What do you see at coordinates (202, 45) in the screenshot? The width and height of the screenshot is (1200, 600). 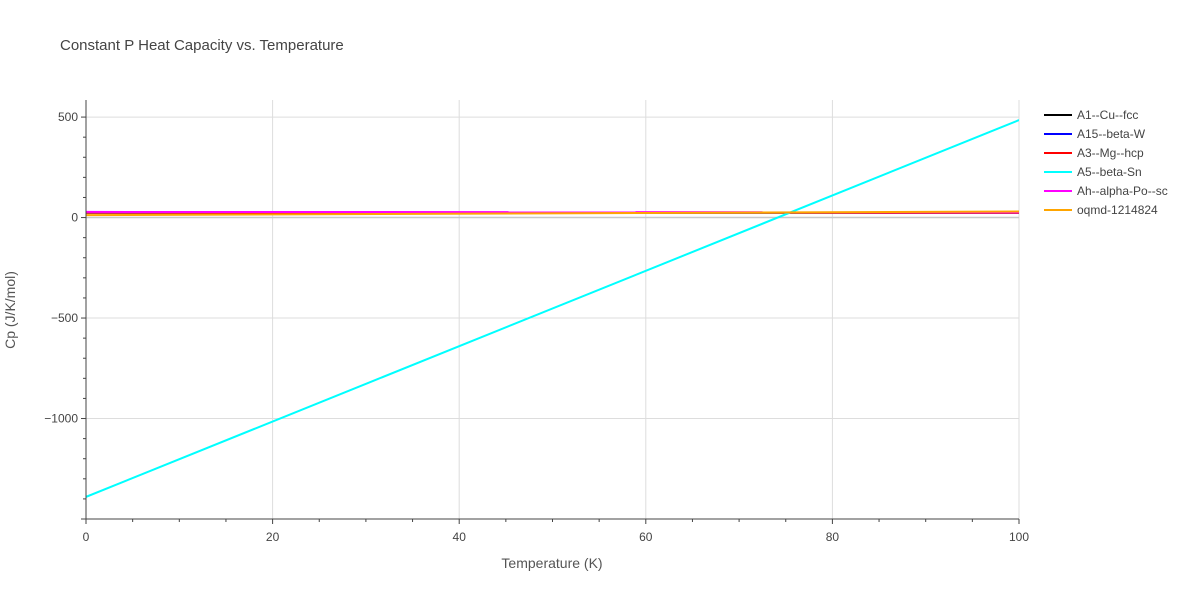 I see `chart-title: Constant P Heat Capacity vs. Temperature` at bounding box center [202, 45].